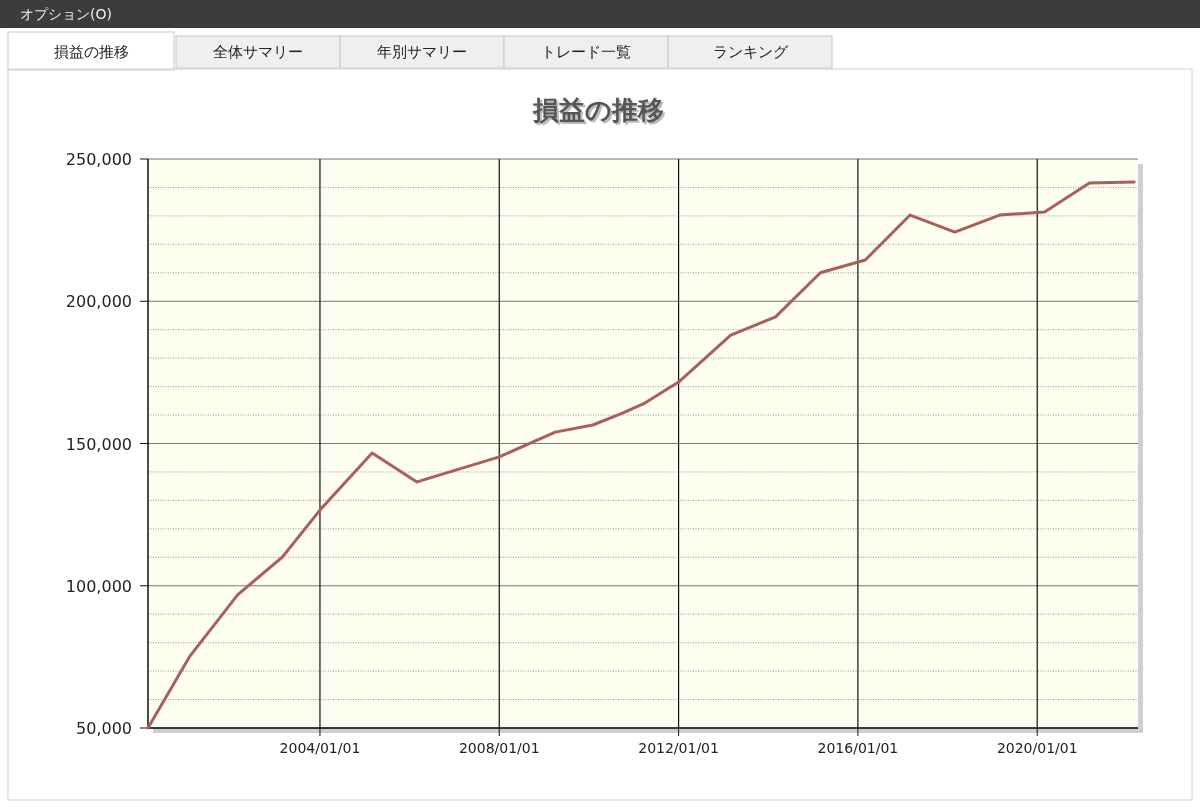 This screenshot has width=1200, height=808. What do you see at coordinates (499, 748) in the screenshot?
I see `x-tick-label: 2008/01/01` at bounding box center [499, 748].